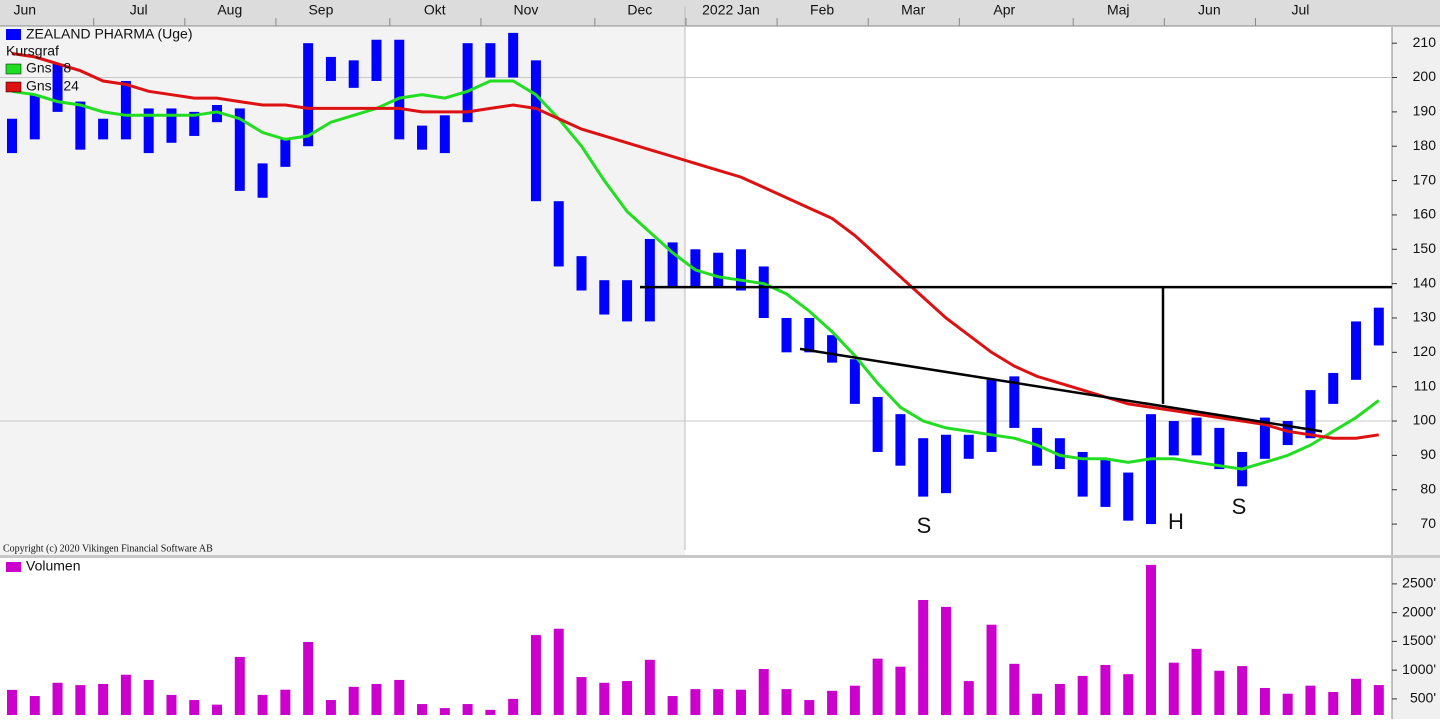  I want to click on x-tick-label: Aug, so click(229, 10).